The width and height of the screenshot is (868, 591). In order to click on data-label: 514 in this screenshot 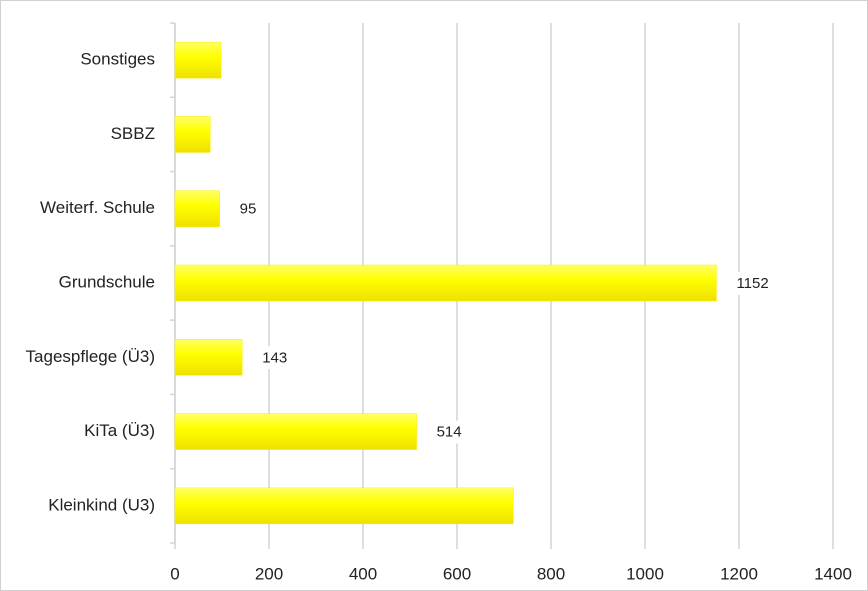, I will do `click(449, 432)`.